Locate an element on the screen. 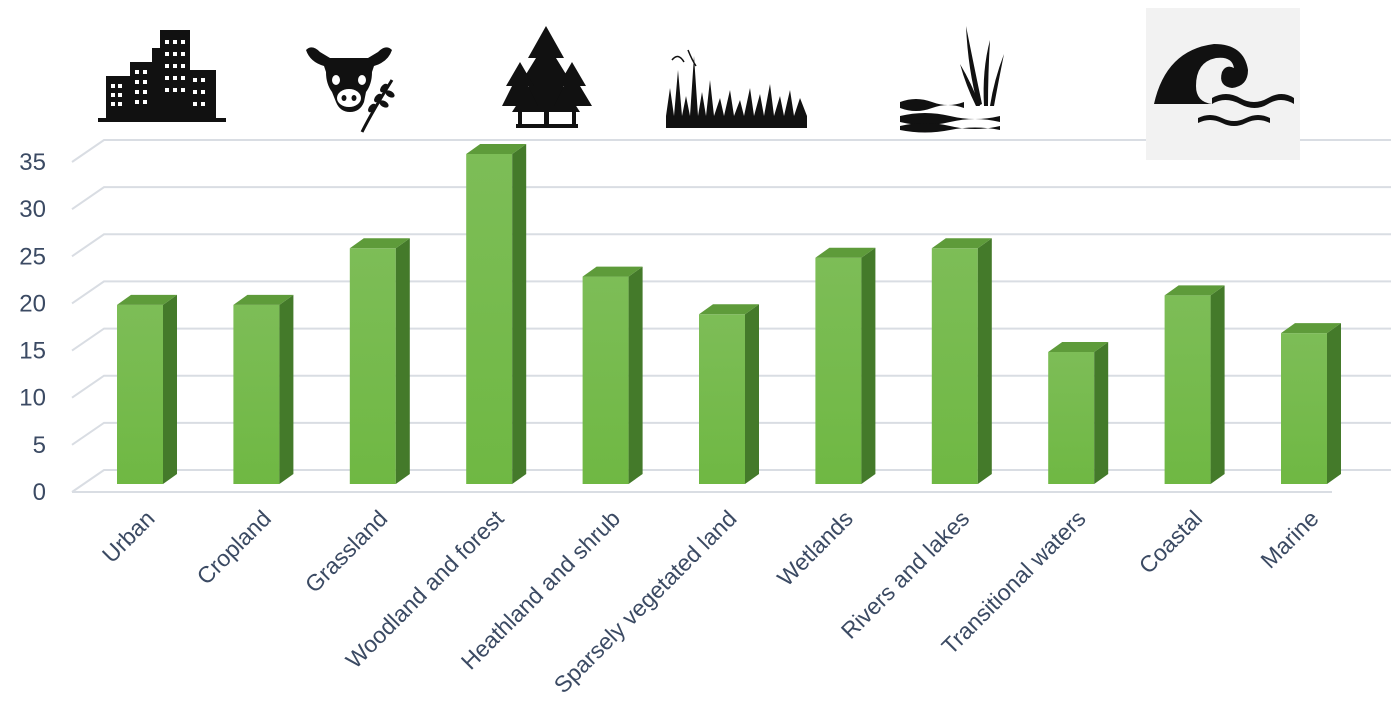  y-tick-label: 10 is located at coordinates (32, 398).